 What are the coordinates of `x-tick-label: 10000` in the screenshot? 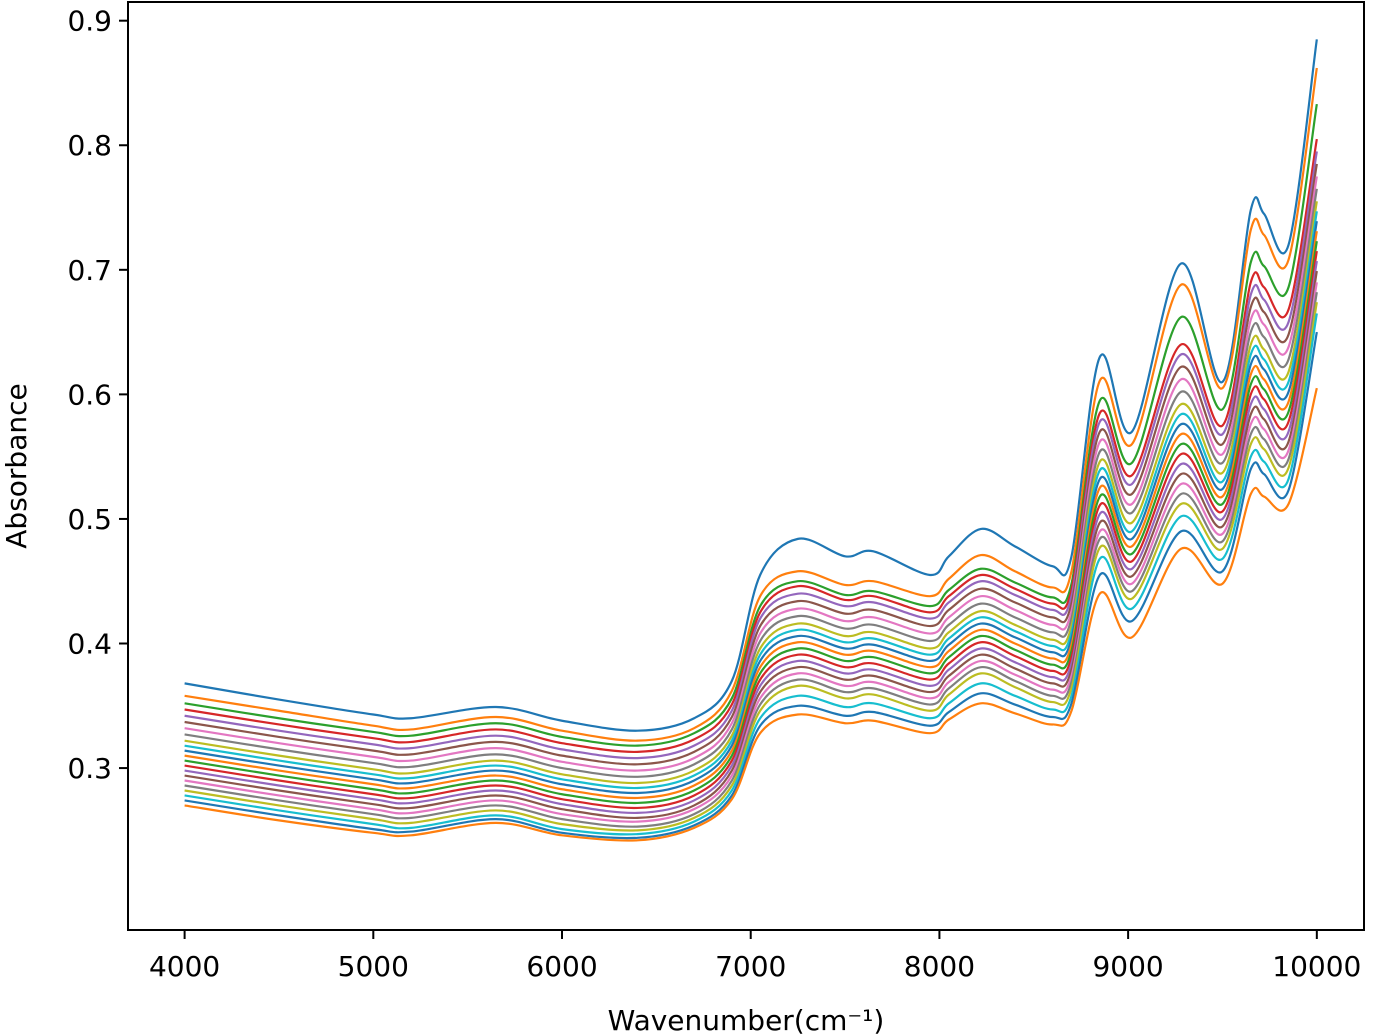 It's located at (1316, 966).